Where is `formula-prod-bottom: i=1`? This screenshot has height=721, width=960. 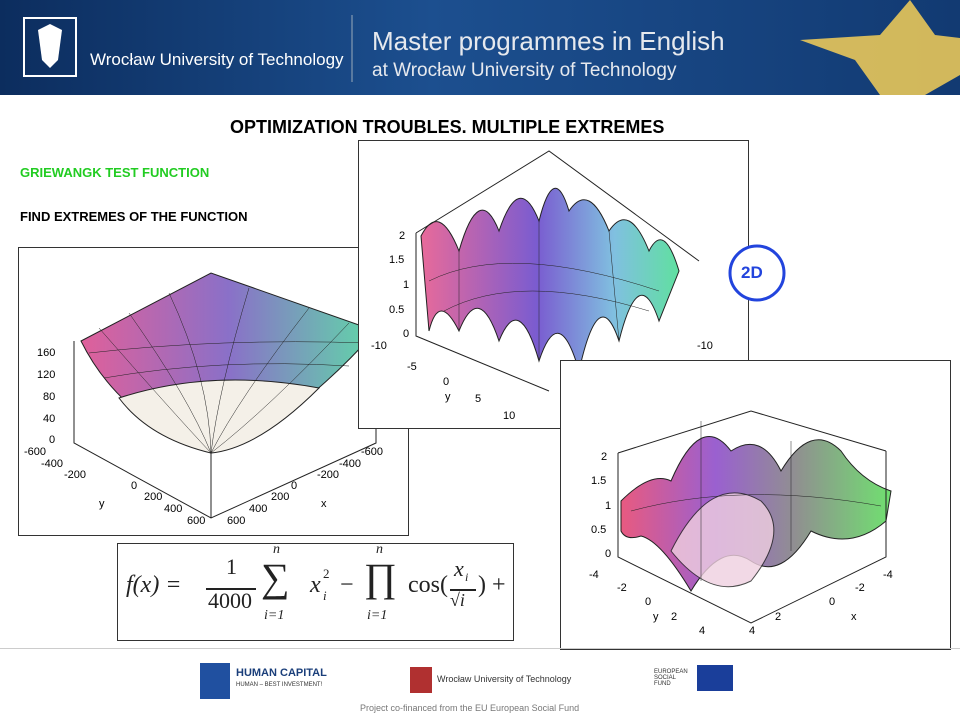
formula-prod-bottom: i=1 is located at coordinates (377, 615).